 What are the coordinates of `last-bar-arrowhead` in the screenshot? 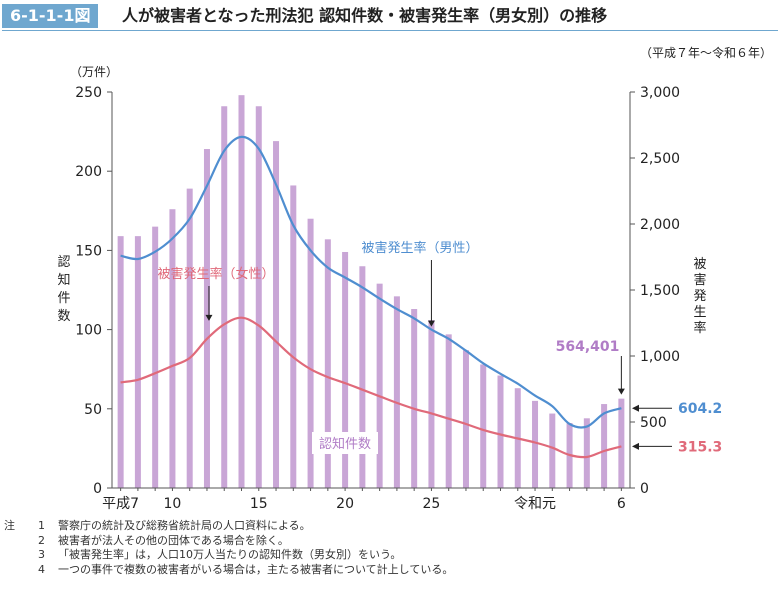 It's located at (621, 391).